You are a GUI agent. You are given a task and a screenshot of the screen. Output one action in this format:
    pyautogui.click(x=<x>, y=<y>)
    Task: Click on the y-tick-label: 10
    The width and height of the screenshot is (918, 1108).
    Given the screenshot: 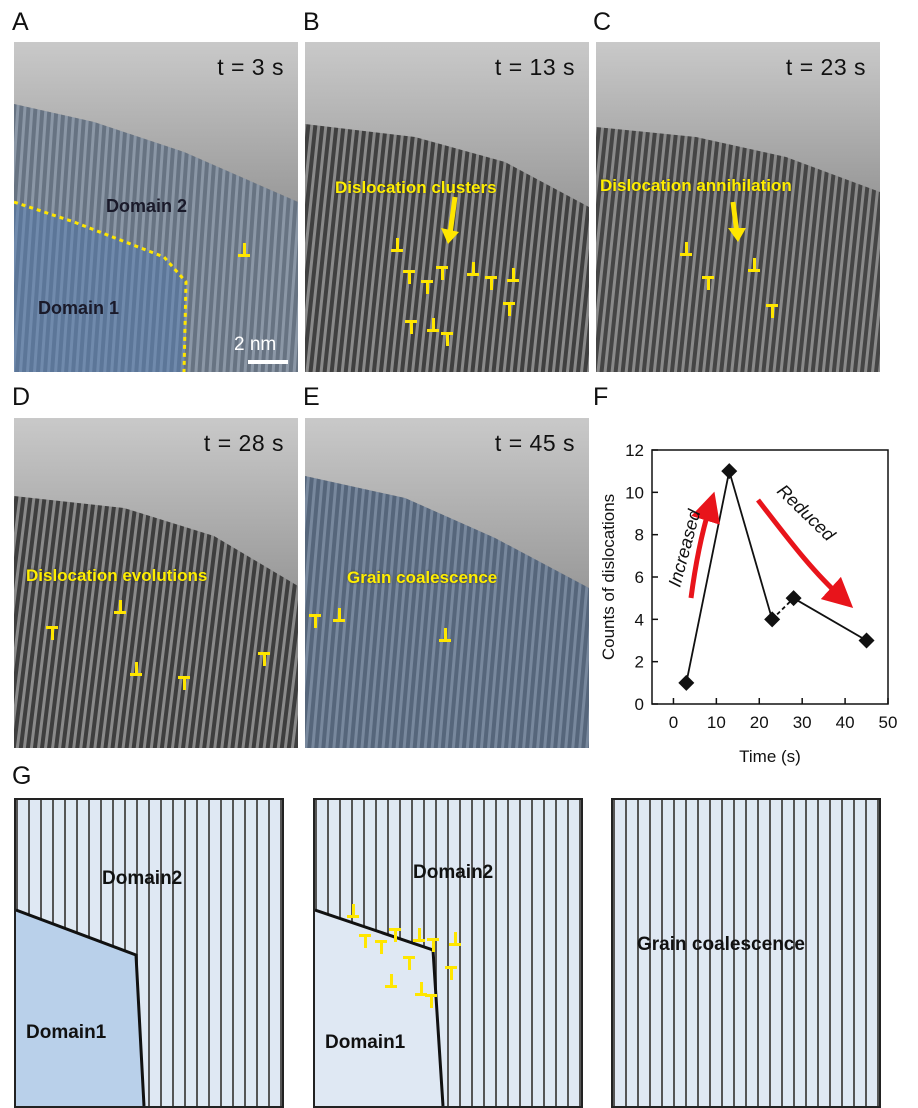 What is the action you would take?
    pyautogui.click(x=634, y=492)
    